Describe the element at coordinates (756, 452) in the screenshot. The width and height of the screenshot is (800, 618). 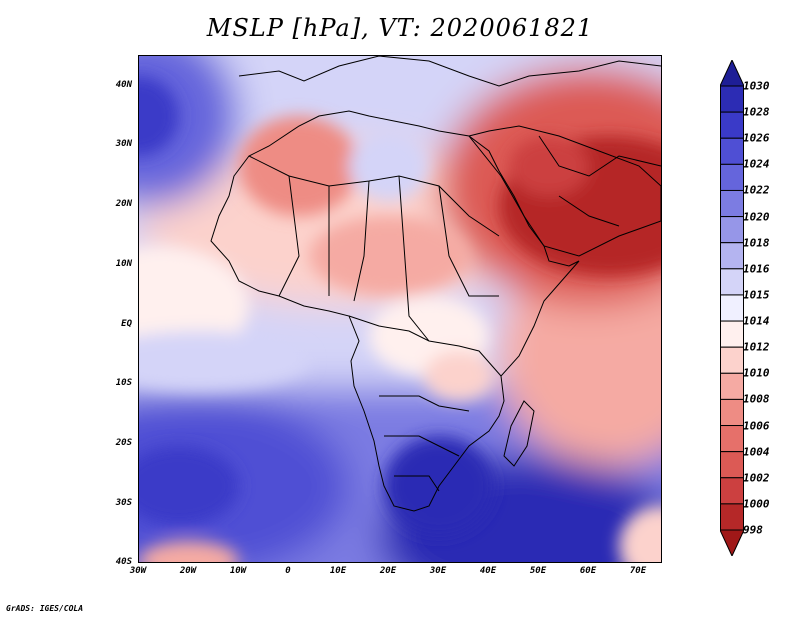
I see `colorbar-tick-label: 1004` at that location.